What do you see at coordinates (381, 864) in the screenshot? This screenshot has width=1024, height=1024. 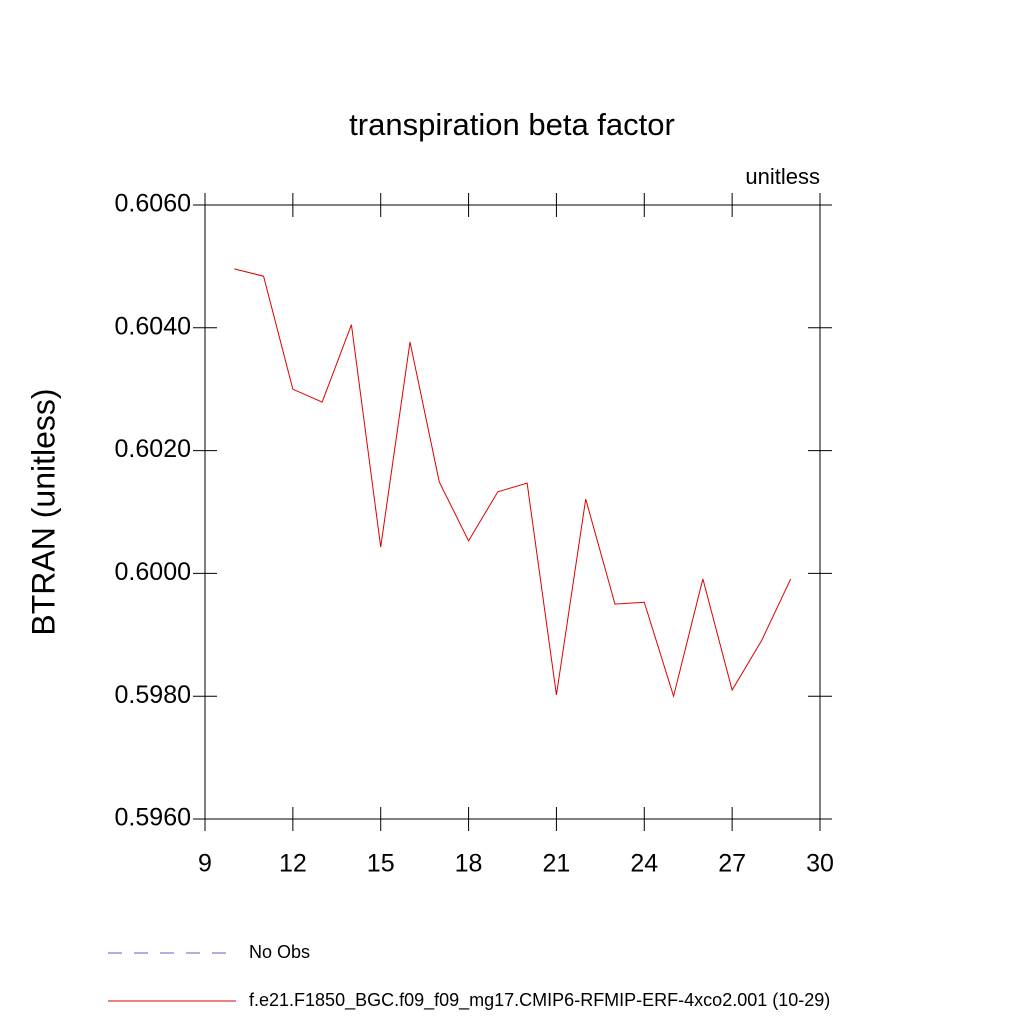 I see `x-tick-label: 15` at bounding box center [381, 864].